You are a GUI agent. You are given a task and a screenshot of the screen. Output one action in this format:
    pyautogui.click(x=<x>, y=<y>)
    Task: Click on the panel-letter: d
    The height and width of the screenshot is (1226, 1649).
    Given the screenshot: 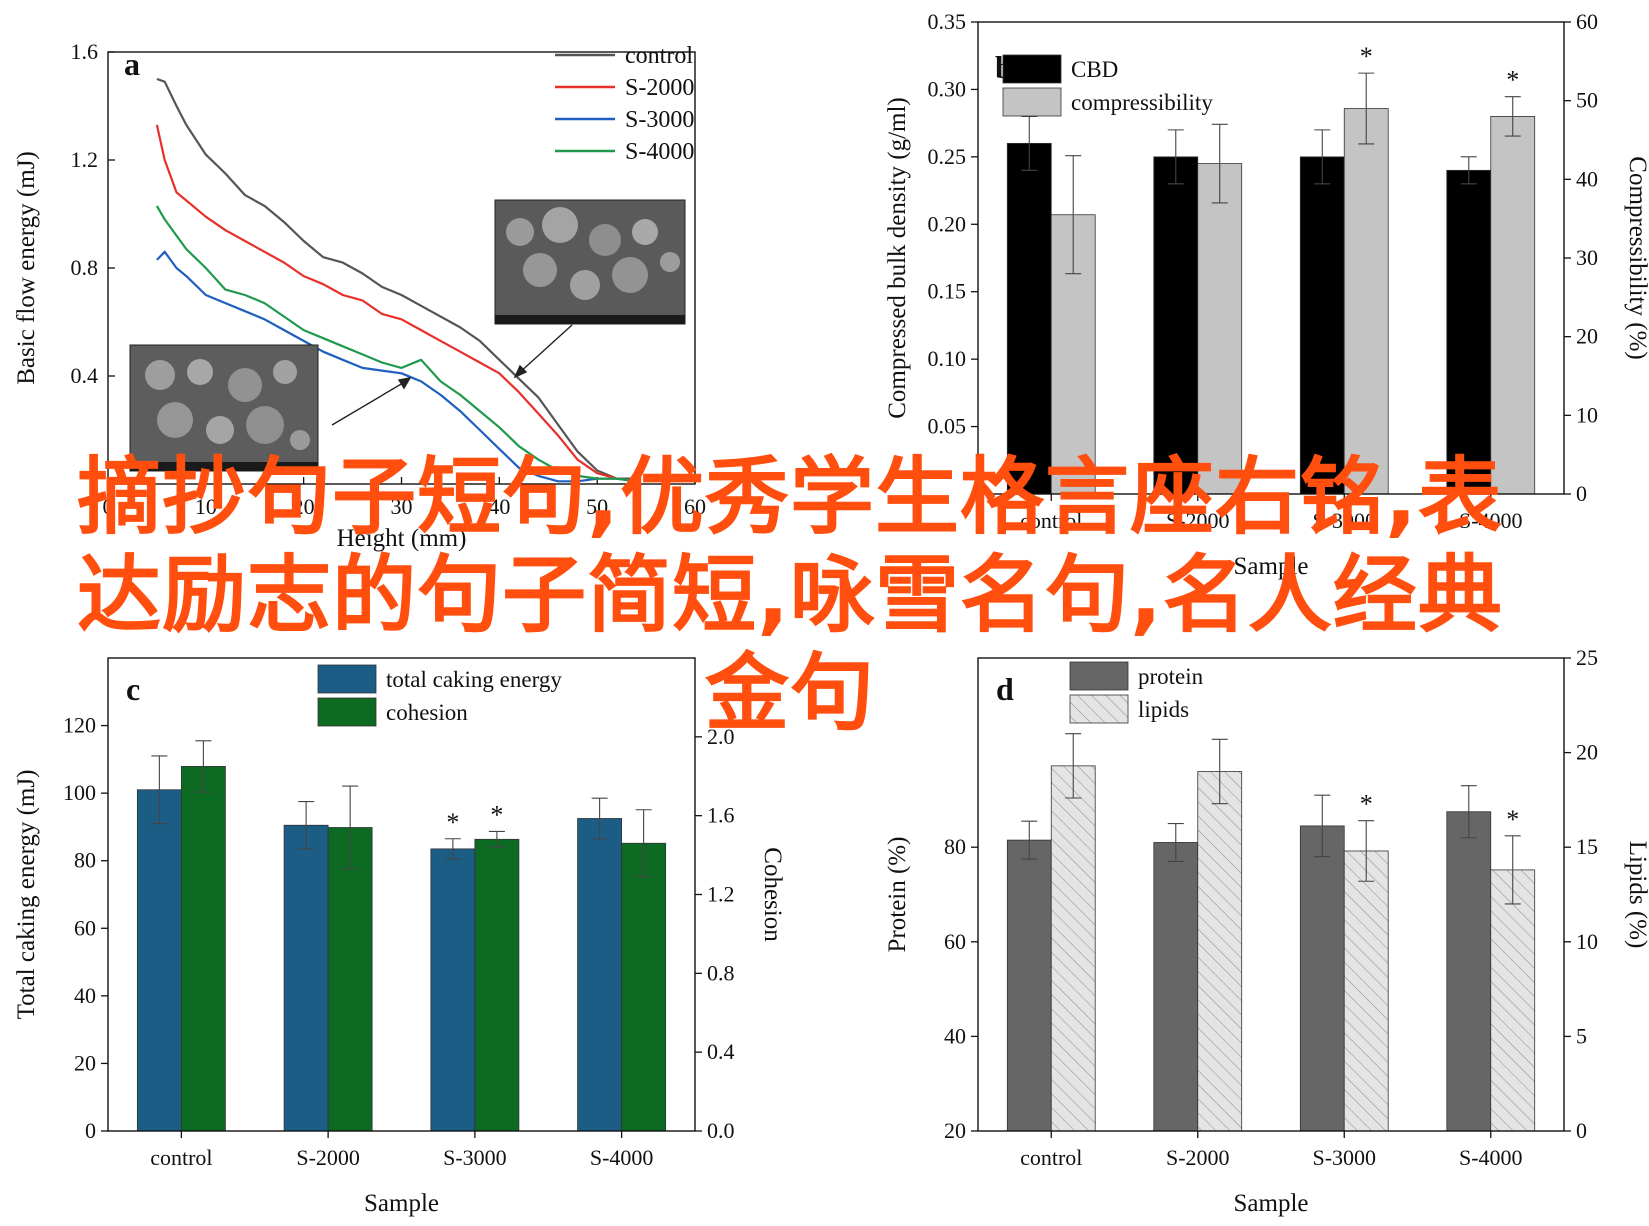 What is the action you would take?
    pyautogui.click(x=1005, y=689)
    